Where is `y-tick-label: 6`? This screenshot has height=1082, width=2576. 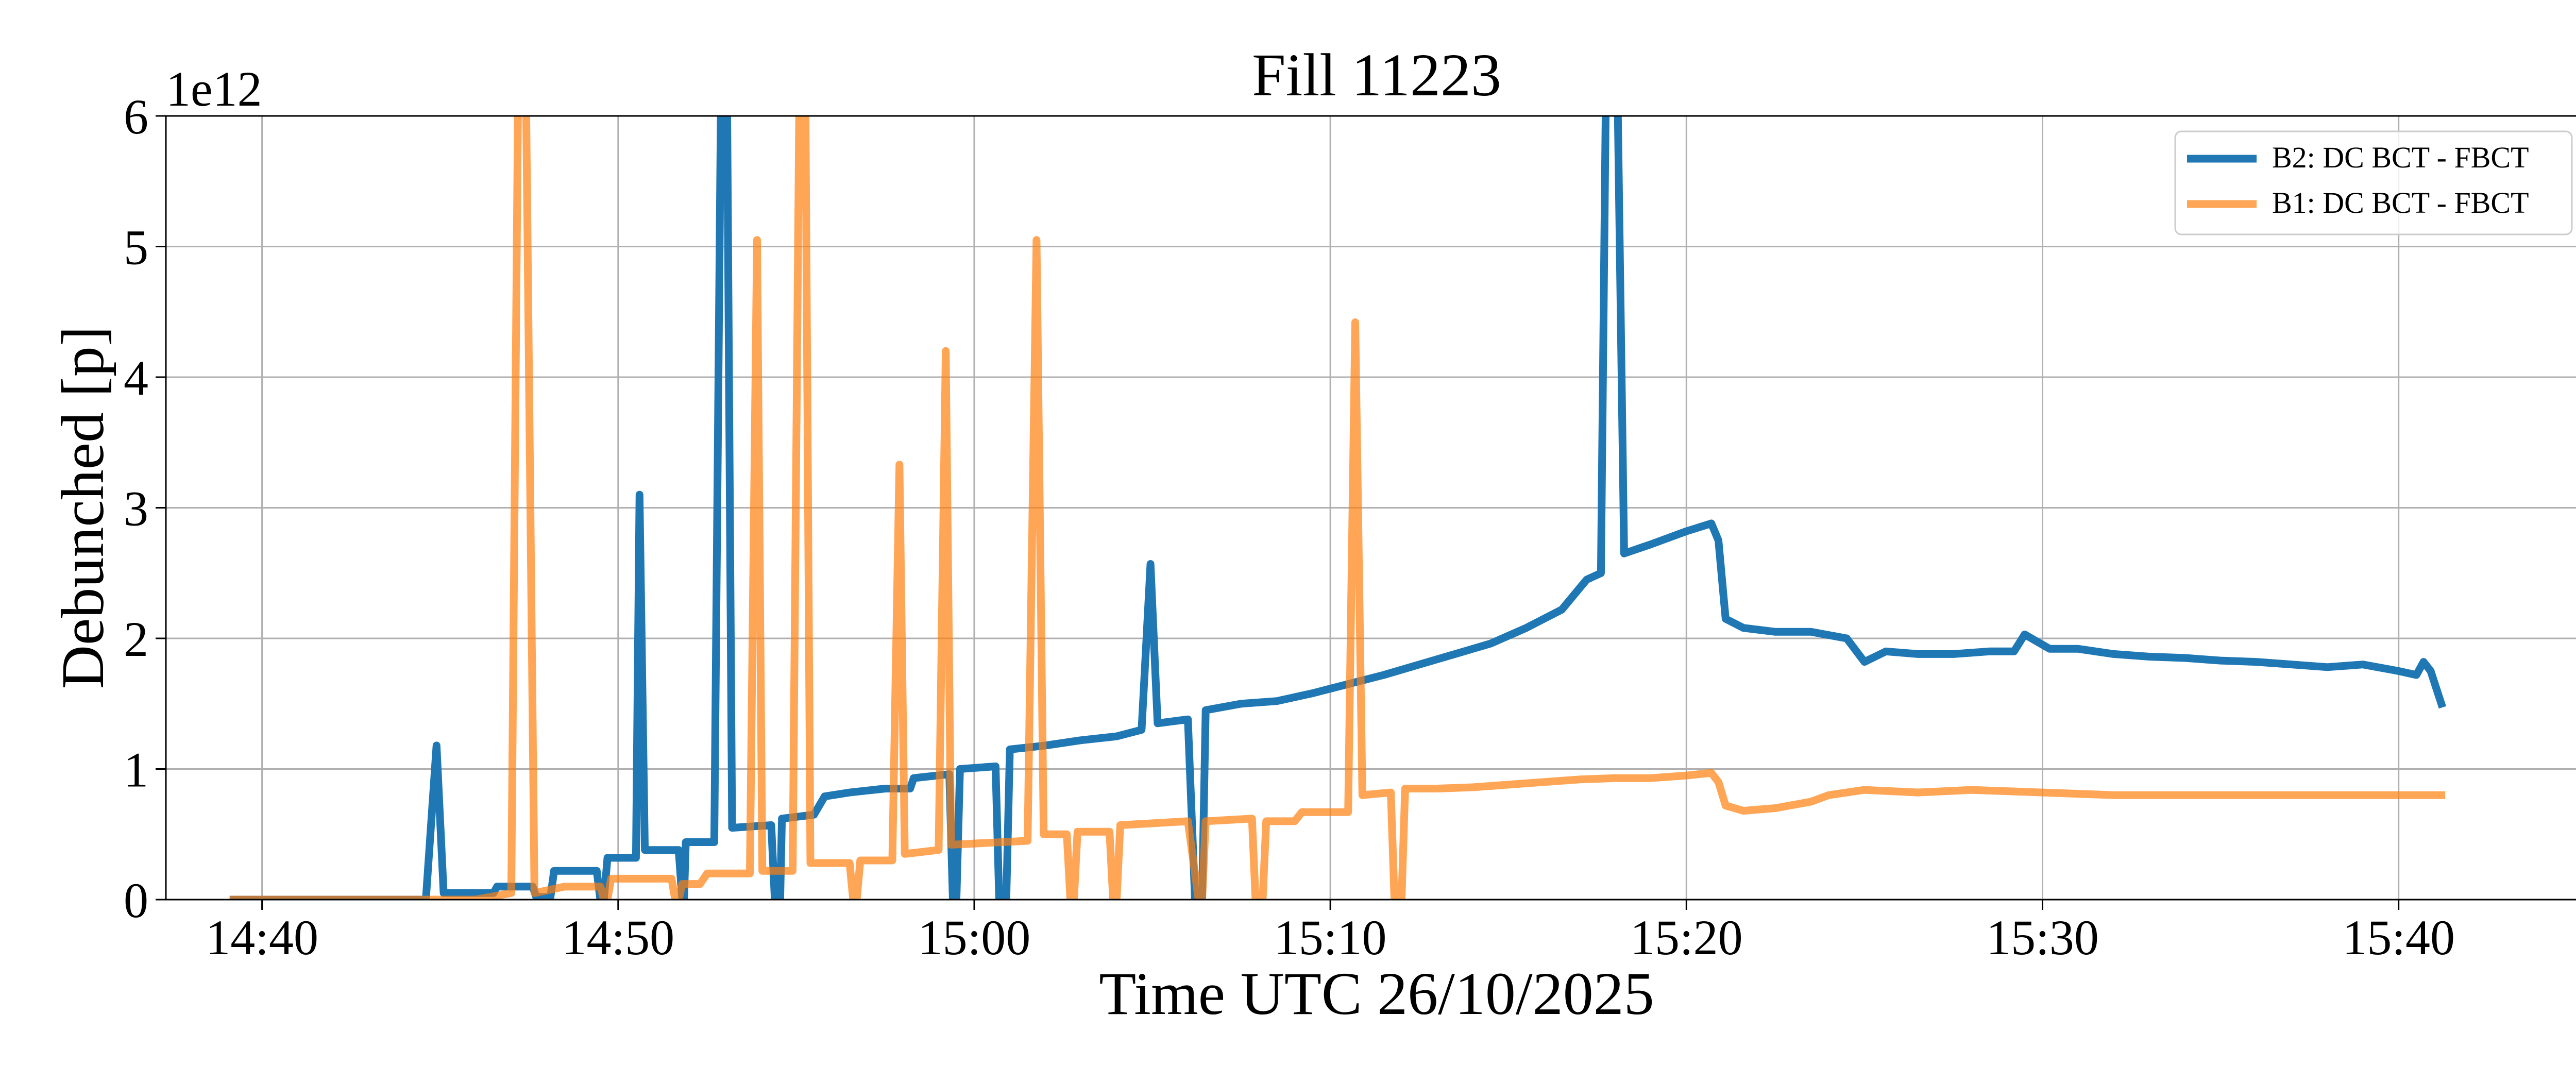
y-tick-label: 6 is located at coordinates (136, 116).